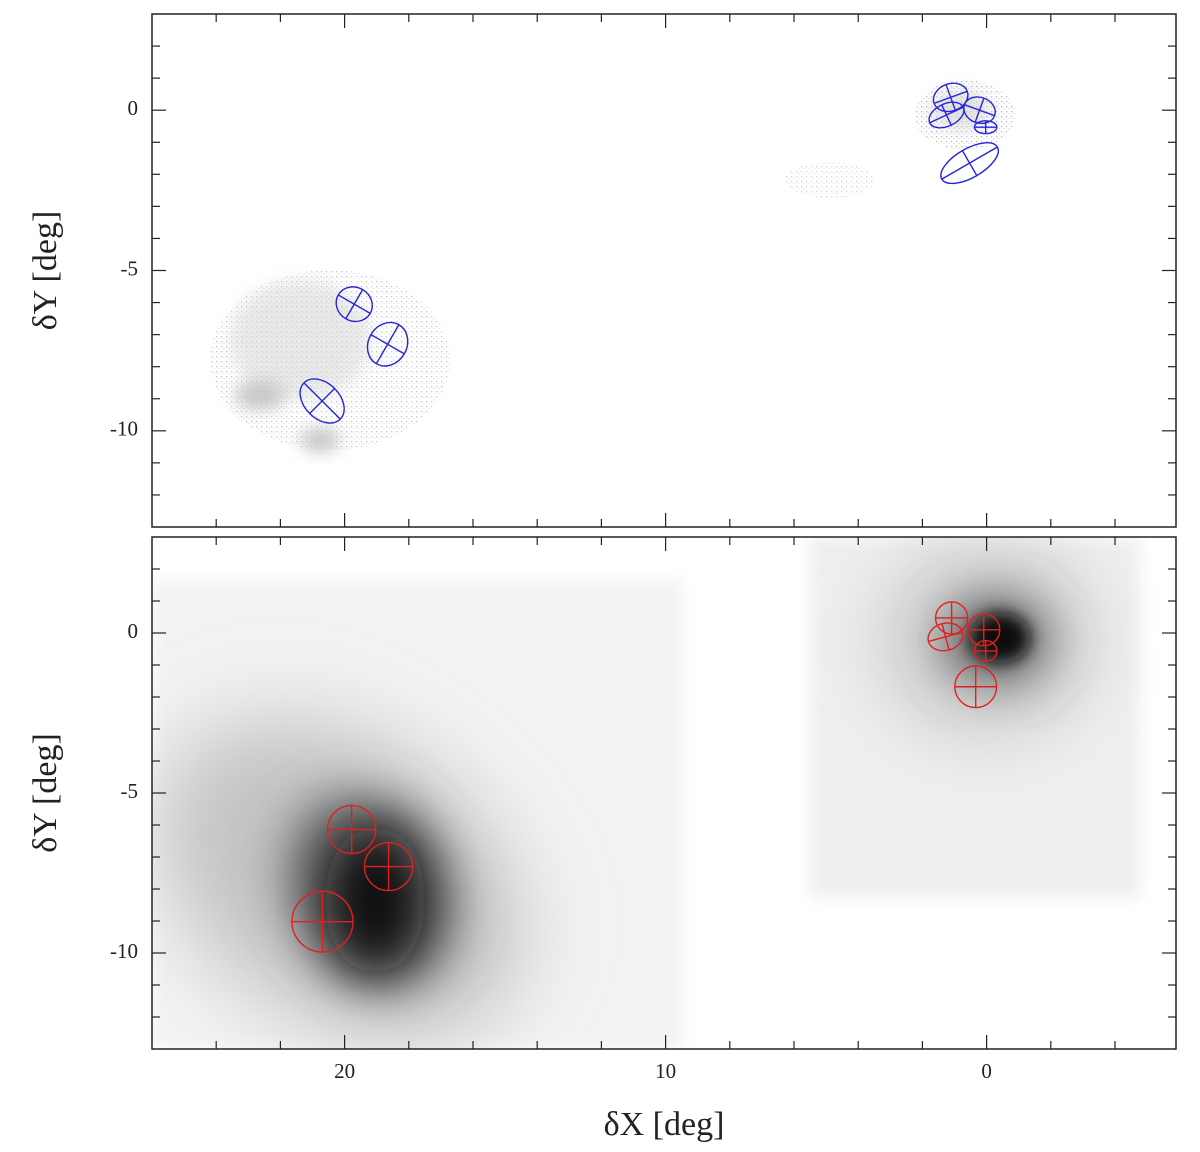  What do you see at coordinates (665, 1071) in the screenshot?
I see `x-tick-label: 10` at bounding box center [665, 1071].